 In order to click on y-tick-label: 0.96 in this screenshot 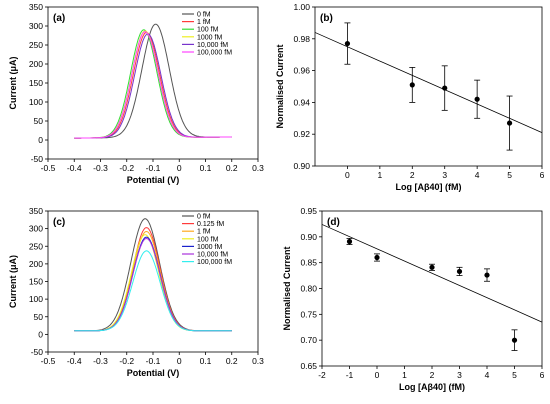, I will do `click(301, 71)`.